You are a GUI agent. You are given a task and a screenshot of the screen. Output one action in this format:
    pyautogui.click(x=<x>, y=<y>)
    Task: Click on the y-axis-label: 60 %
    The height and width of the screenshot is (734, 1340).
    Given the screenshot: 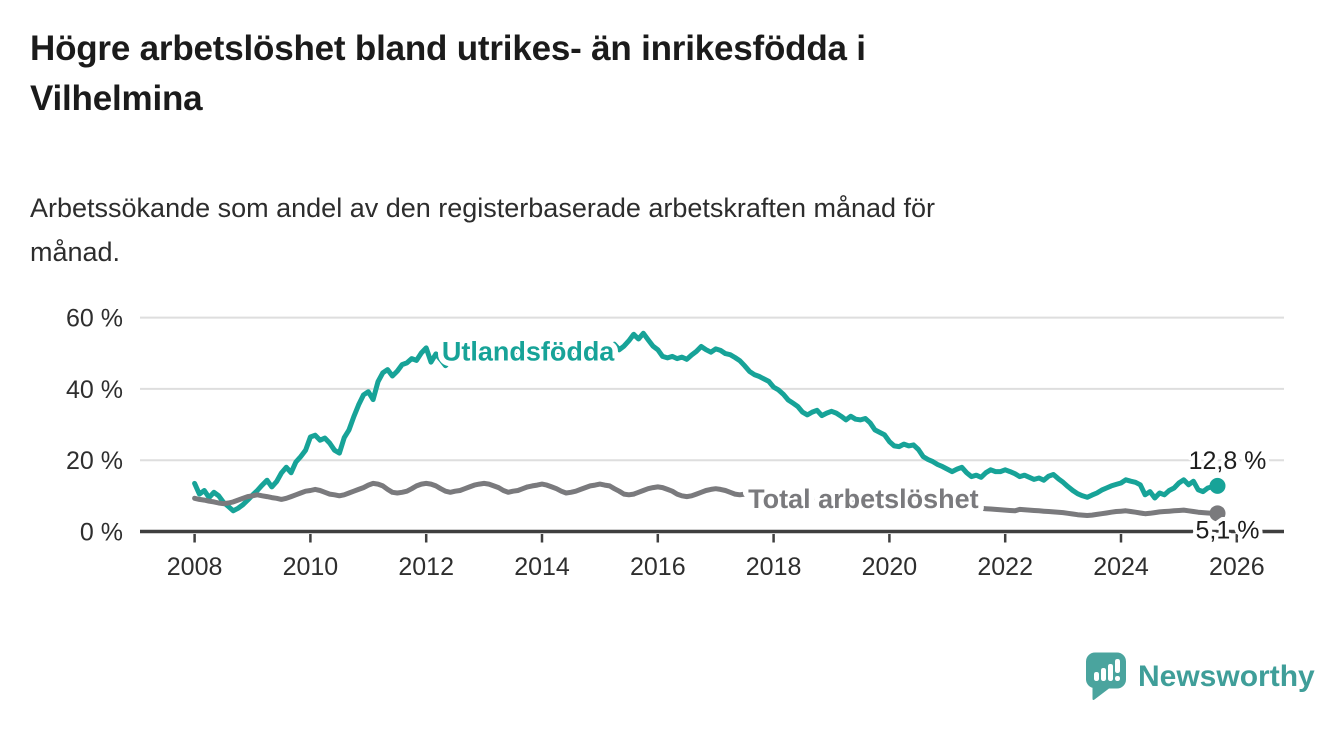 What is the action you would take?
    pyautogui.click(x=94, y=319)
    